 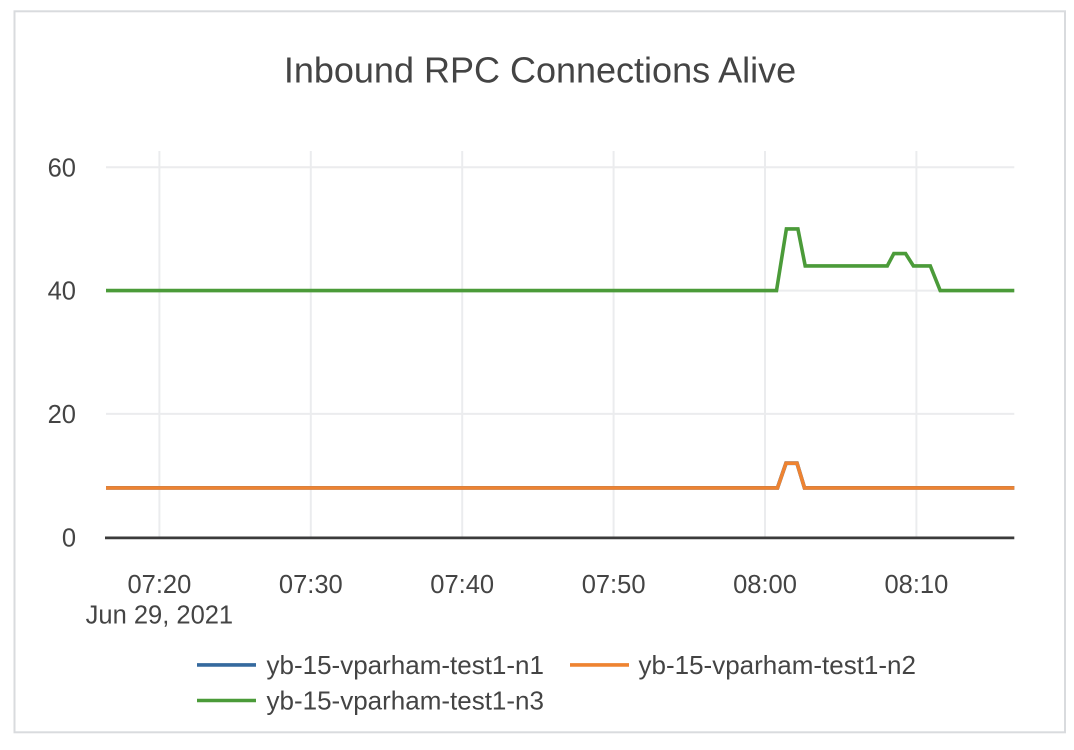 What do you see at coordinates (462, 585) in the screenshot?
I see `svg-text: 07:40` at bounding box center [462, 585].